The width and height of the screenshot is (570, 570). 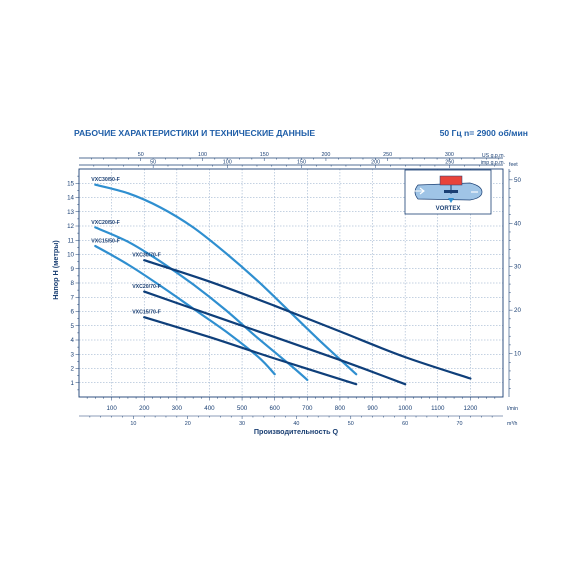 I want to click on imp-gpm-tick-label: 150, so click(x=301, y=163).